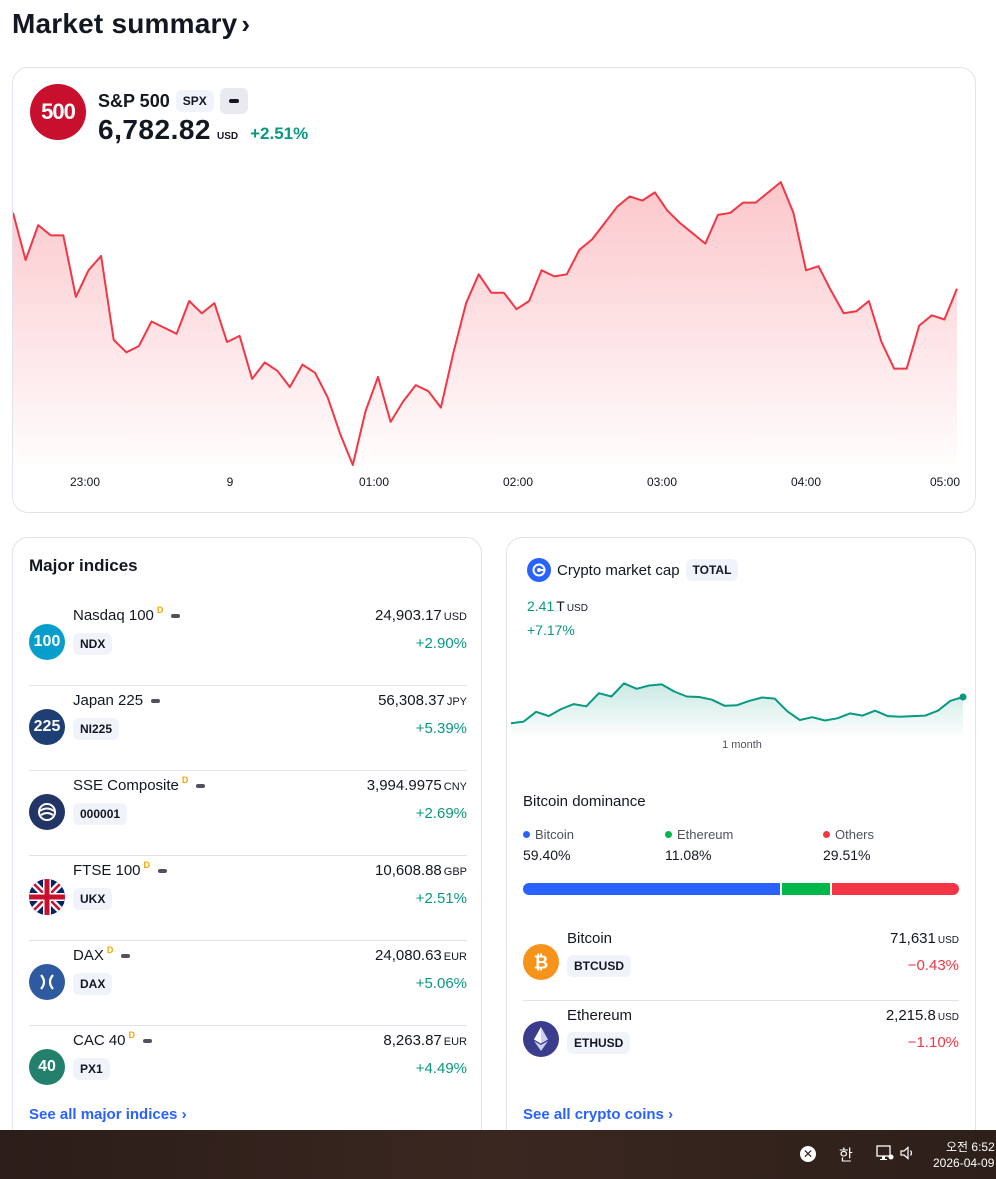 The image size is (996, 1179). Describe the element at coordinates (408, 870) in the screenshot. I see `index-value: 10,608.88` at that location.